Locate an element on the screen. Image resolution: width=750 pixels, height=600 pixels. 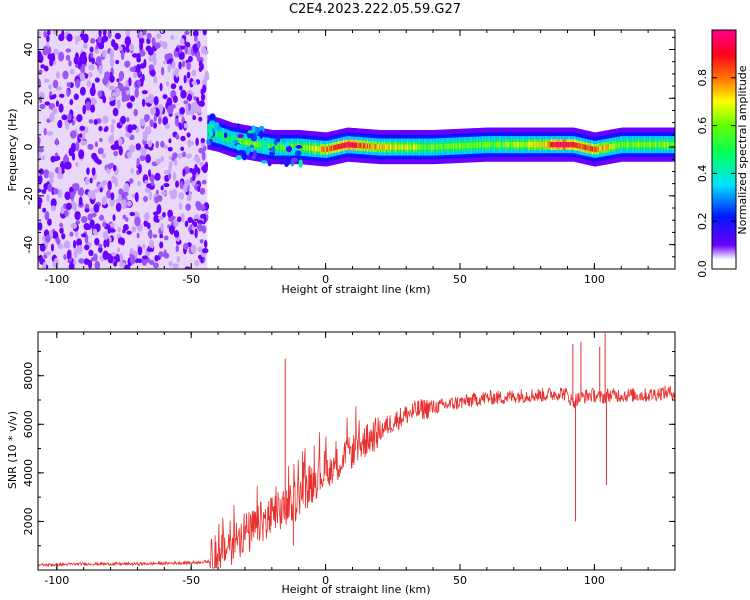
y-tick-label: 6000 is located at coordinates (28, 424).